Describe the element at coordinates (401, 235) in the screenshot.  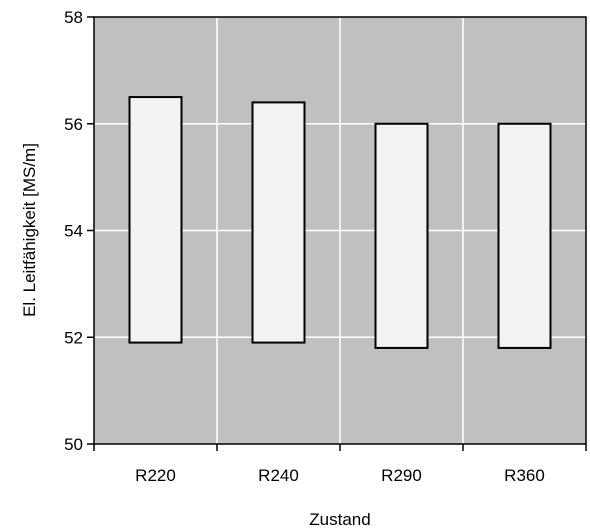
I see `bar-r290` at that location.